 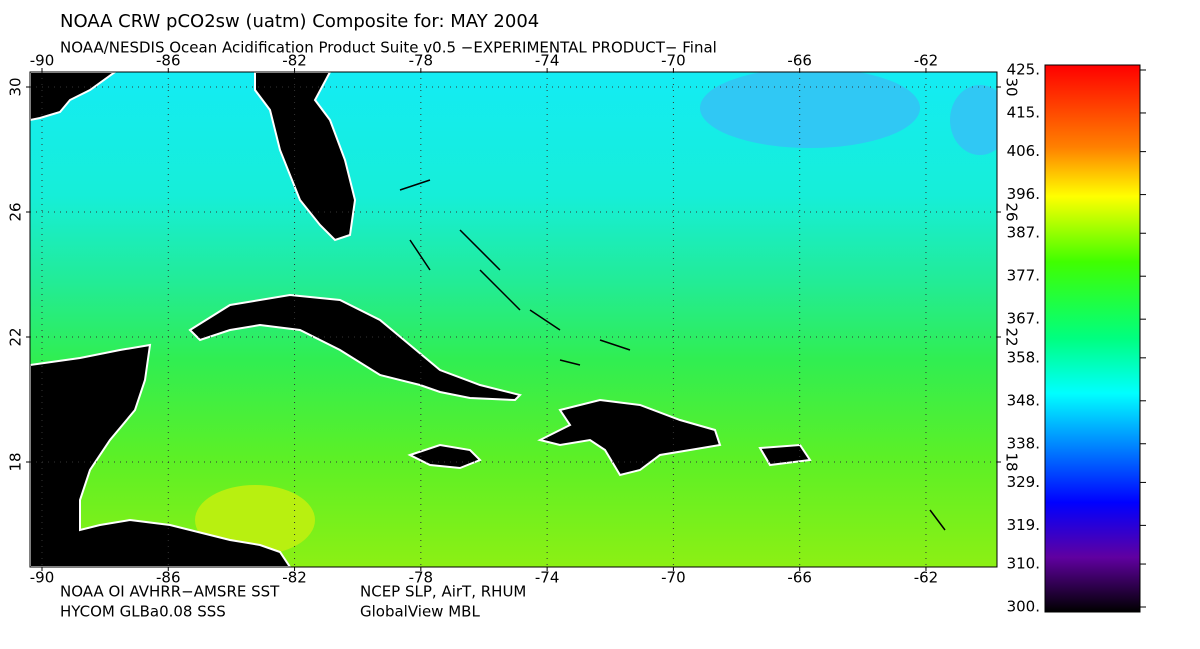 I want to click on colorbar-label: 425., so click(x=1023, y=70).